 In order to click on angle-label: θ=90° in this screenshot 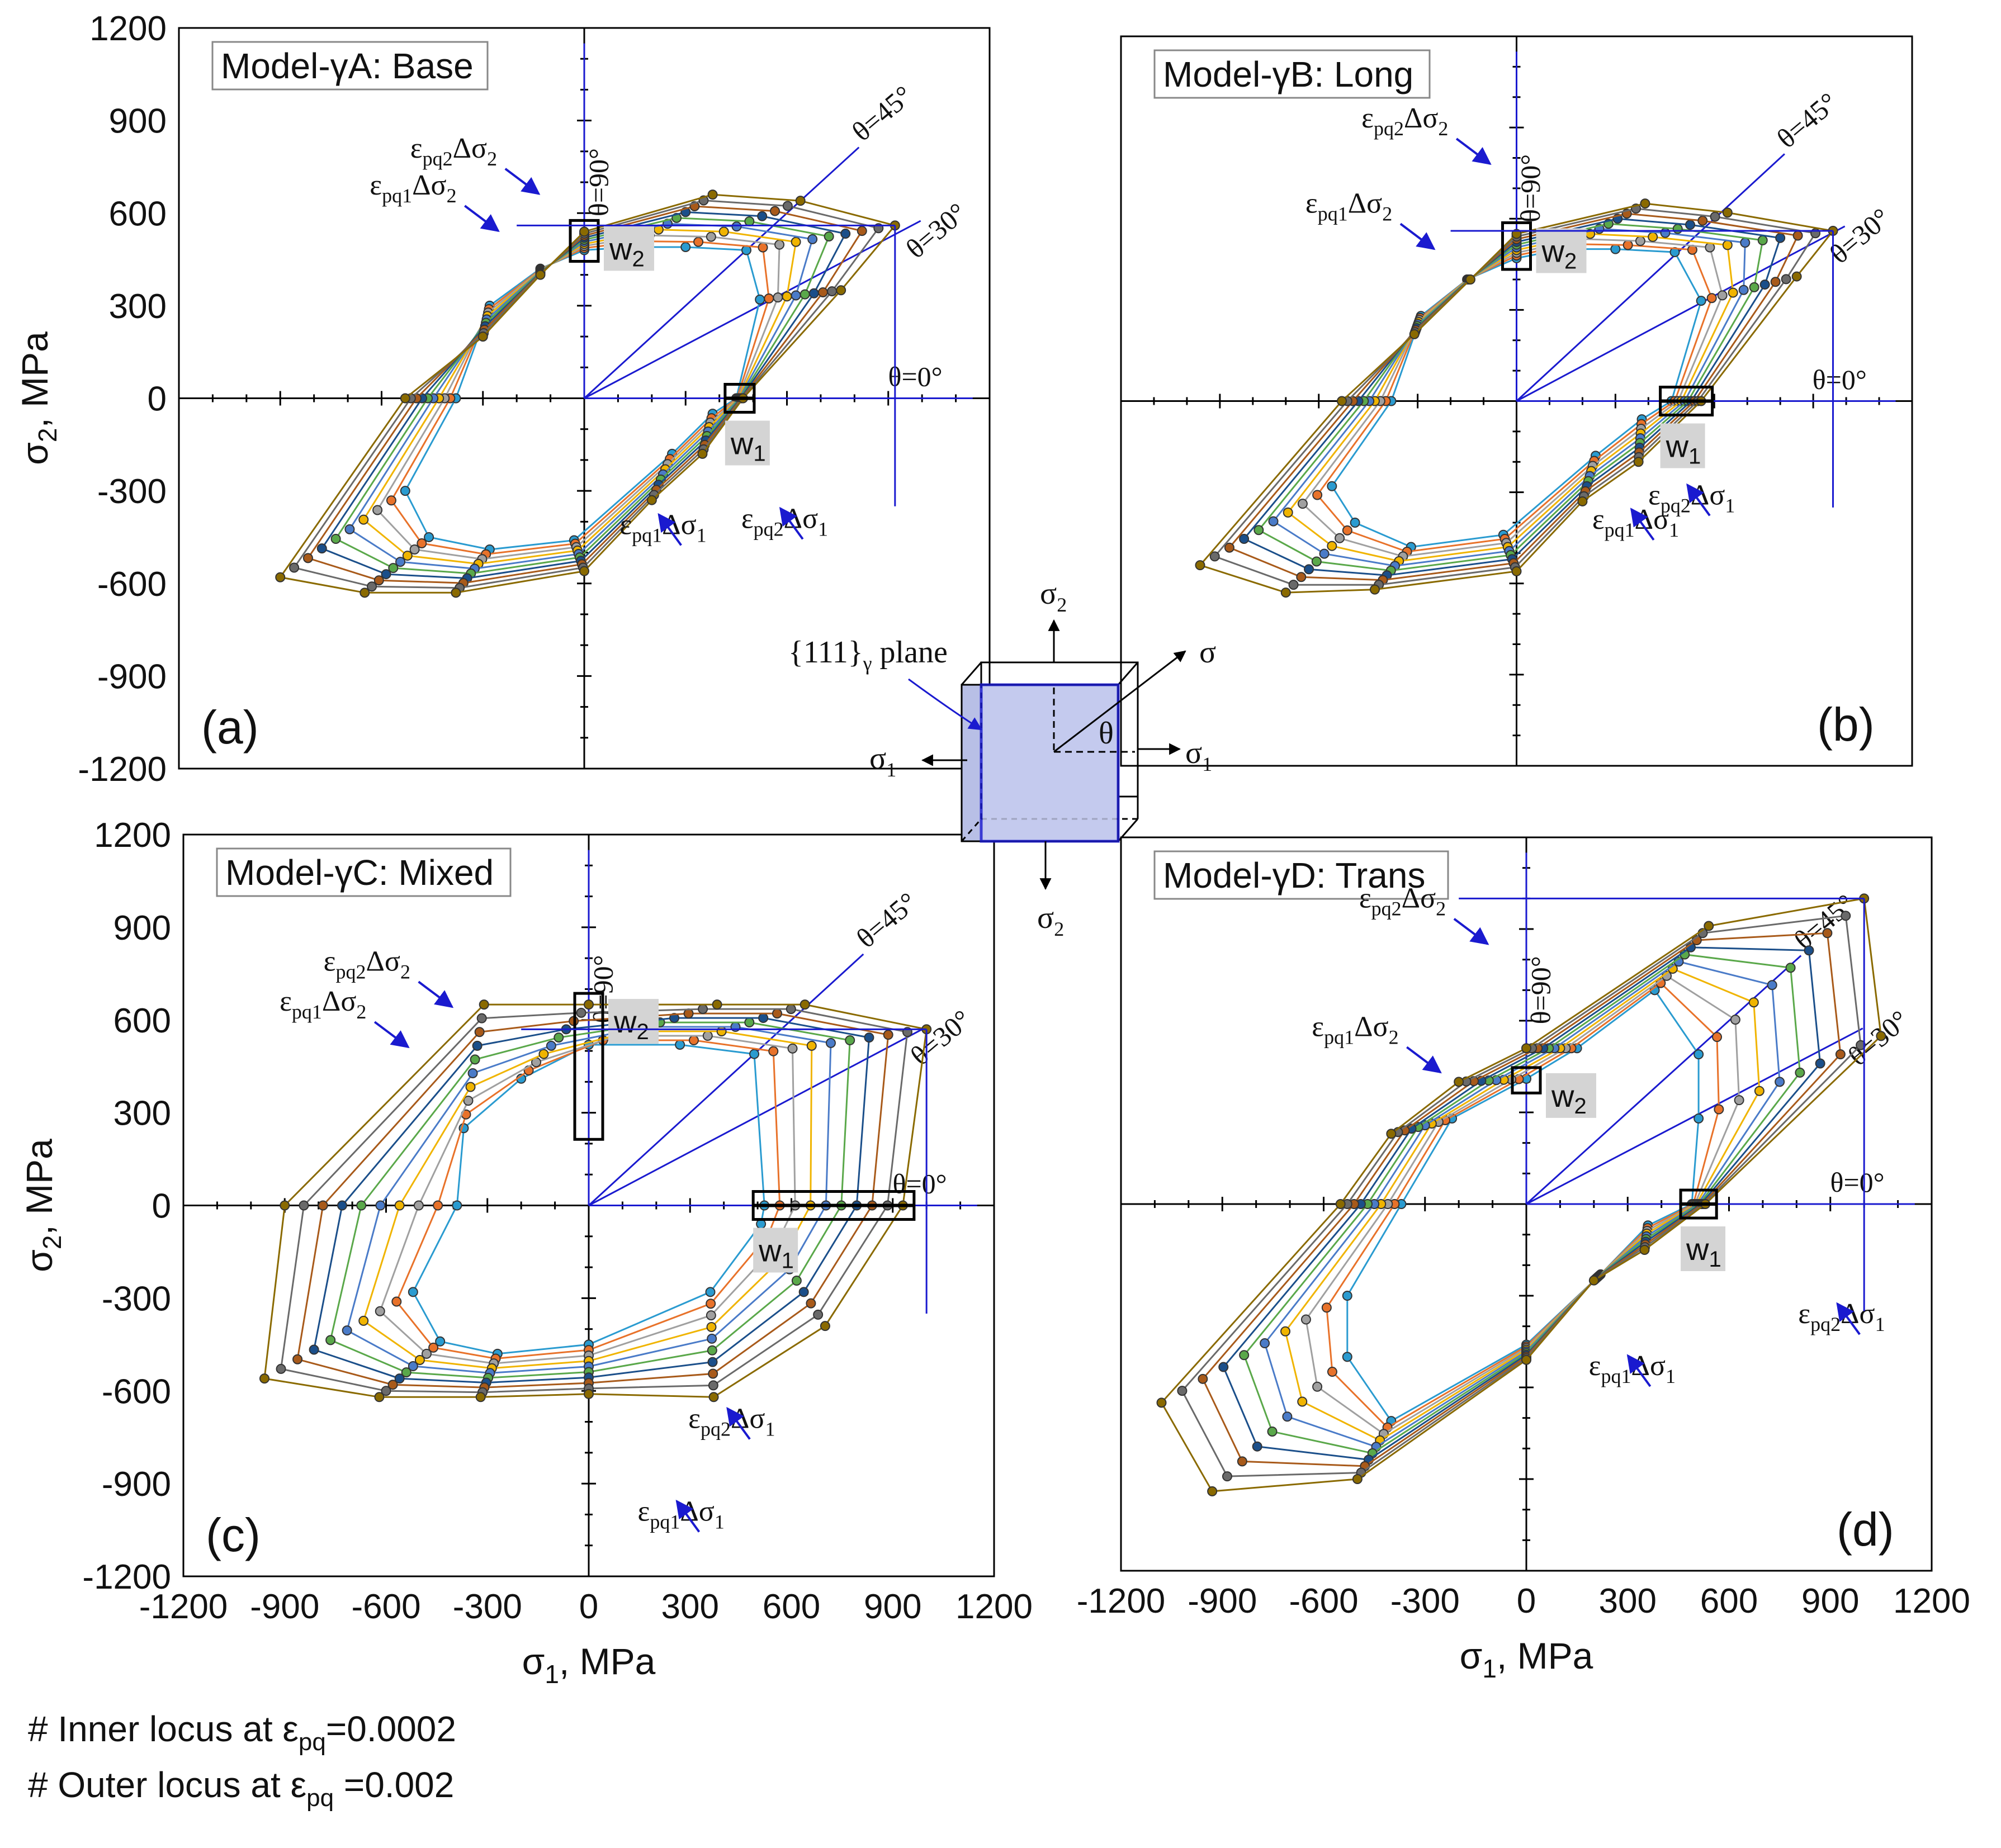, I will do `click(598, 182)`.